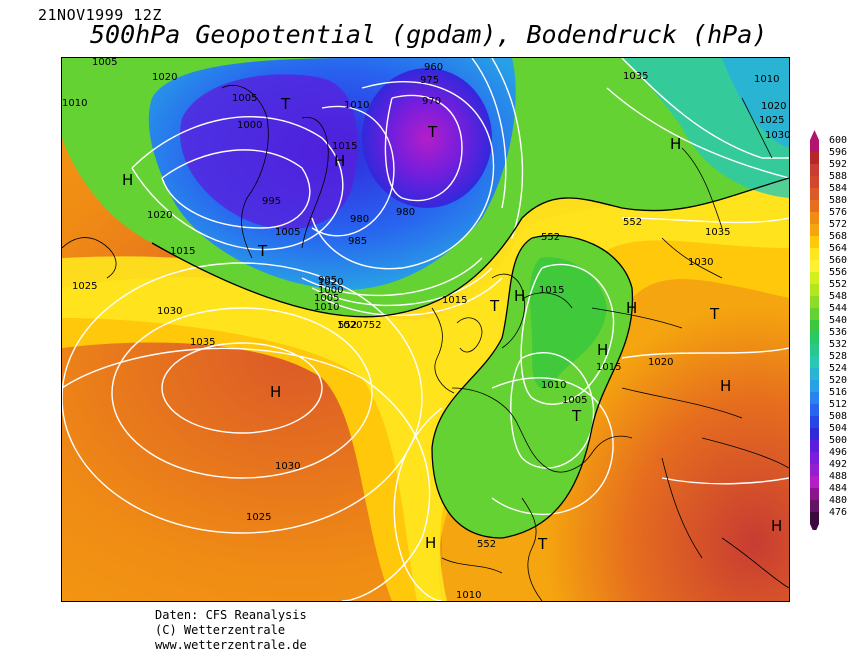 This screenshot has width=850, height=657. Describe the element at coordinates (220, 630) in the screenshot. I see `copyright: (C) Wetterzentrale` at that location.